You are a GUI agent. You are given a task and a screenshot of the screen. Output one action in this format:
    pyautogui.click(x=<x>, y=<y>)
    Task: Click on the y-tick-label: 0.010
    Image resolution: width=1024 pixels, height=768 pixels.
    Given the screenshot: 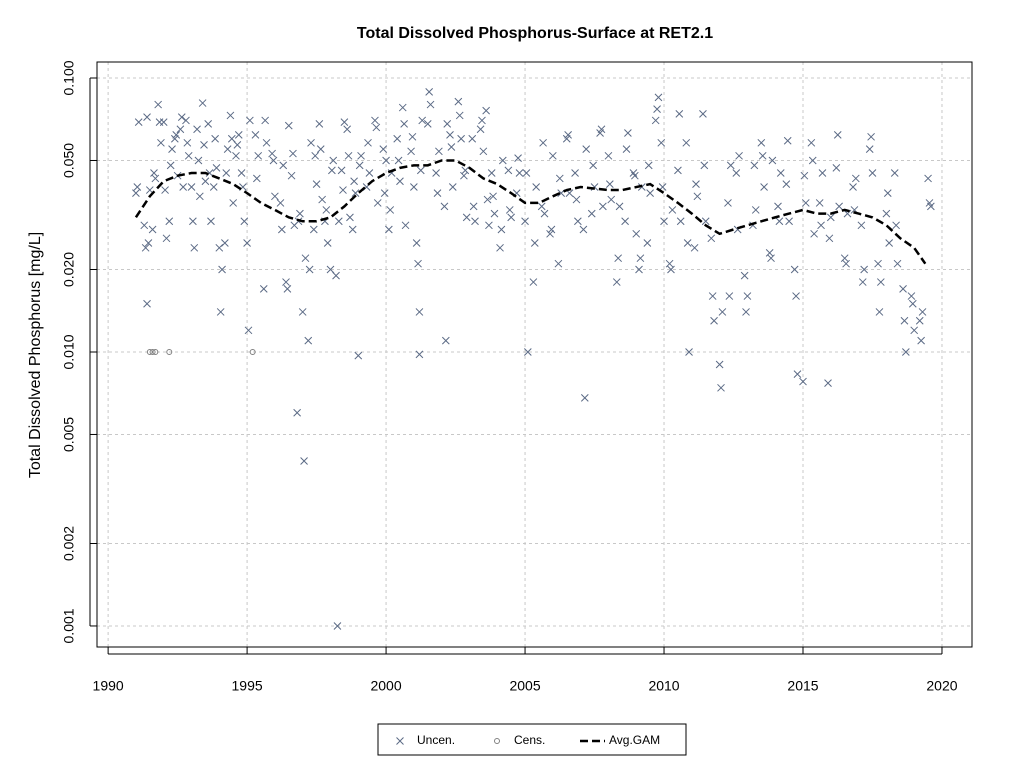 What is the action you would take?
    pyautogui.click(x=69, y=351)
    